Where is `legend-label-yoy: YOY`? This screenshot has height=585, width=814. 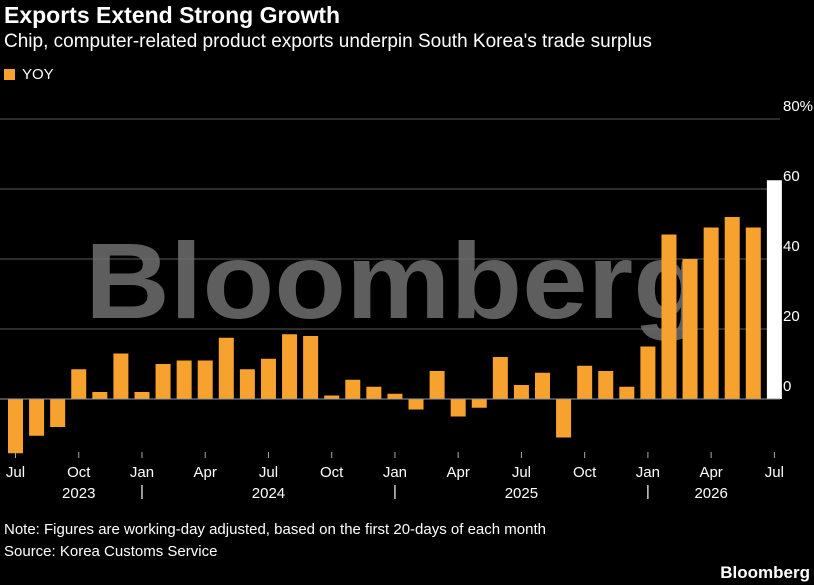 legend-label-yoy: YOY is located at coordinates (38, 74).